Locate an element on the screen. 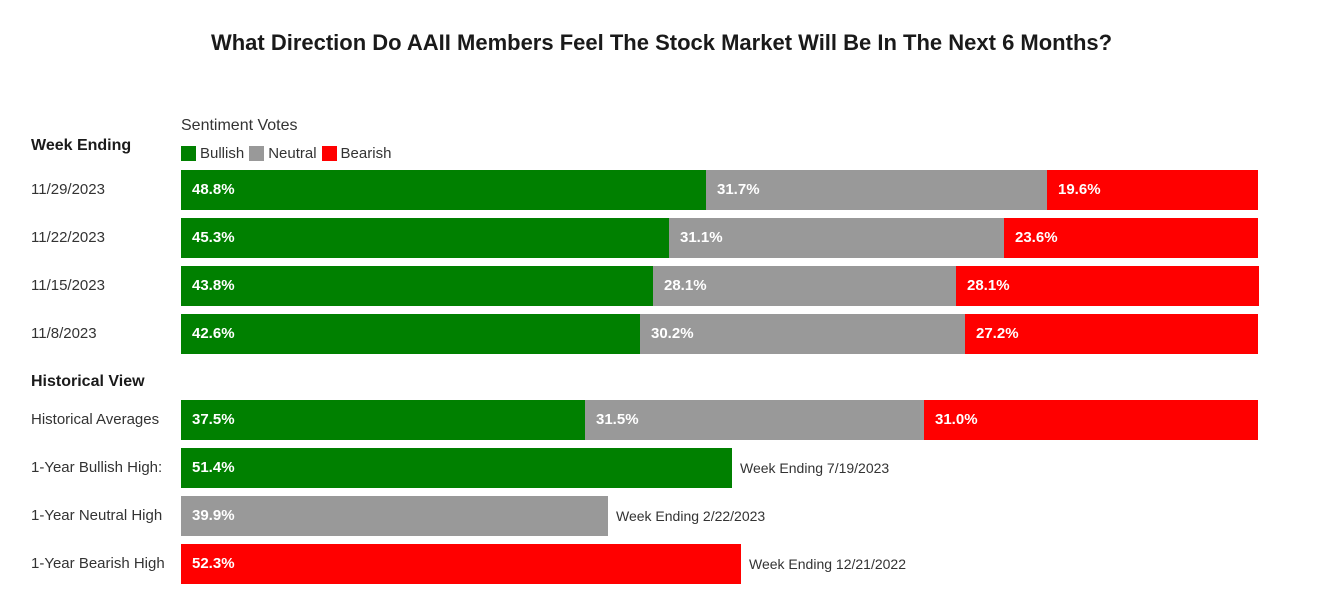 The height and width of the screenshot is (592, 1323). week-row-3-bullish-bar: 42.6% is located at coordinates (410, 334).